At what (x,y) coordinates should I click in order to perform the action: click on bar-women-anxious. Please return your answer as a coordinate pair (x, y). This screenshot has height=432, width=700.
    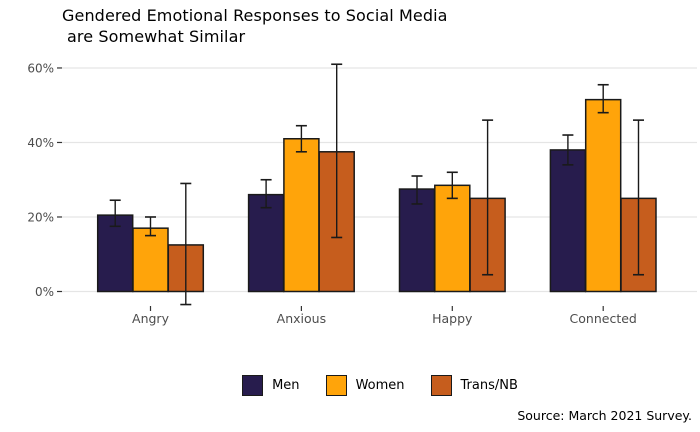
    Looking at the image, I should click on (301, 215).